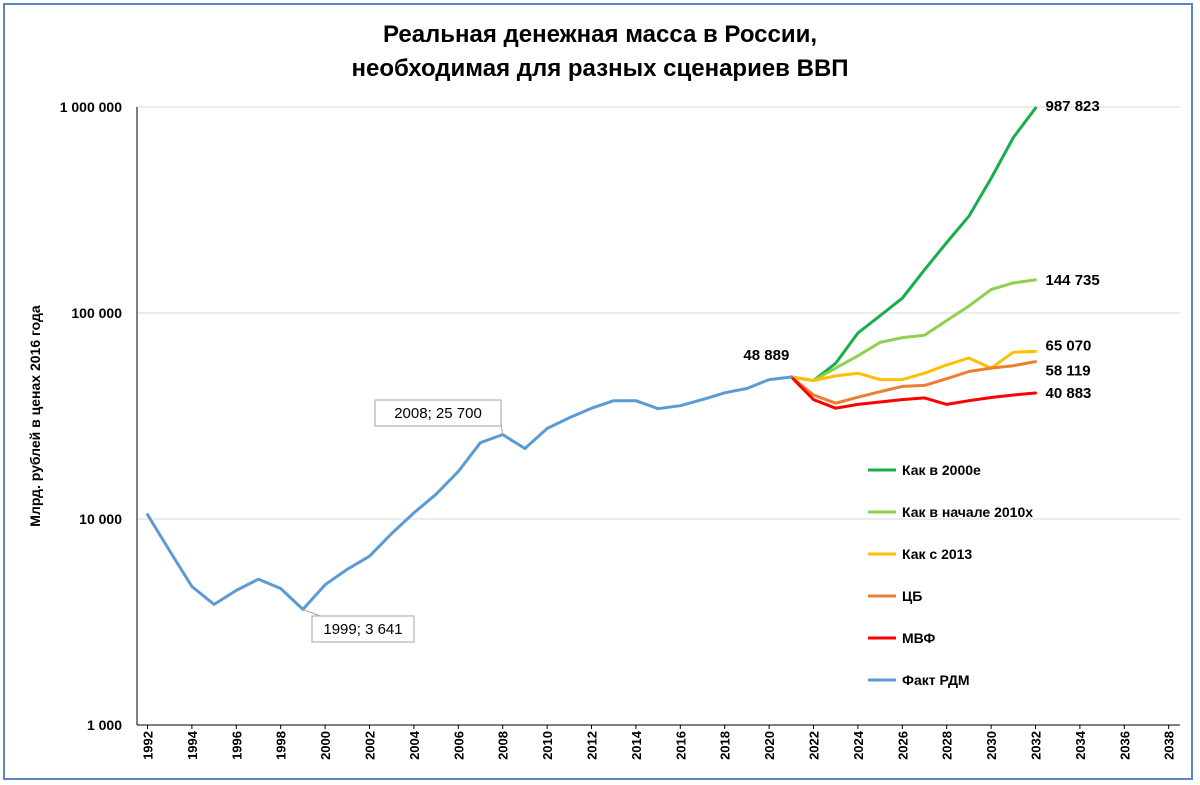 This screenshot has height=785, width=1200. I want to click on x-tick-label: 2004, so click(414, 745).